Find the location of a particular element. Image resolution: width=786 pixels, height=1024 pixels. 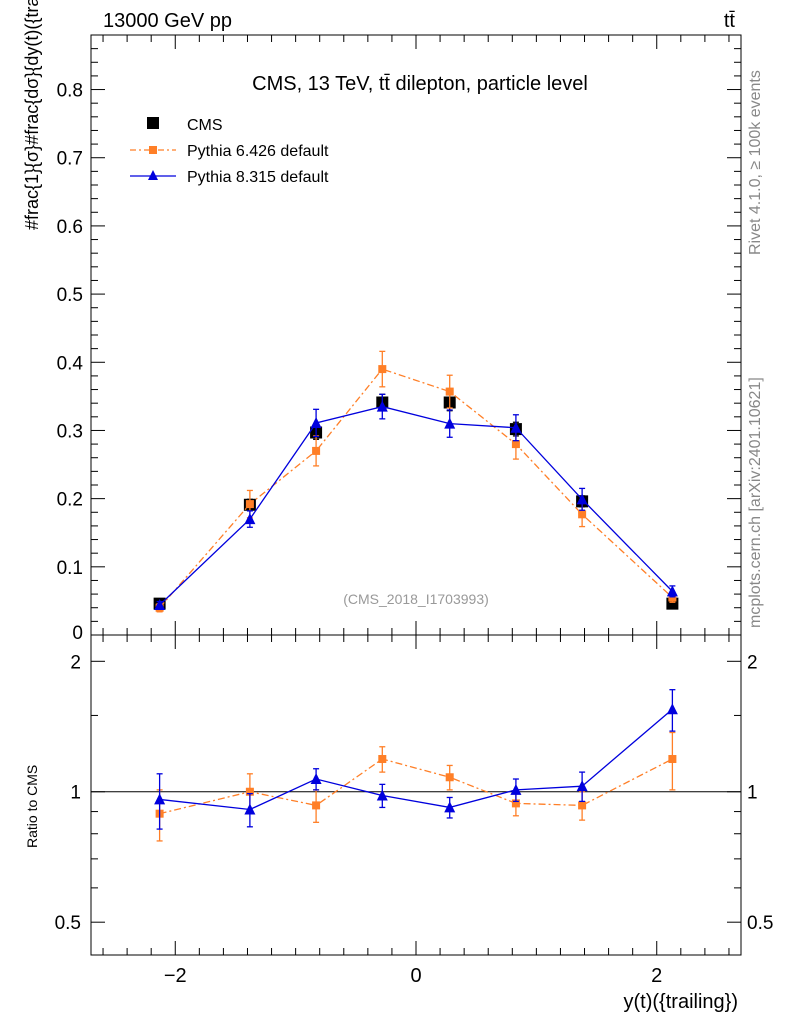

main-y-axis-label: #frac{1}{σ}#frac{dσ}{dy(t)({trailing})} is located at coordinates (32, 115).